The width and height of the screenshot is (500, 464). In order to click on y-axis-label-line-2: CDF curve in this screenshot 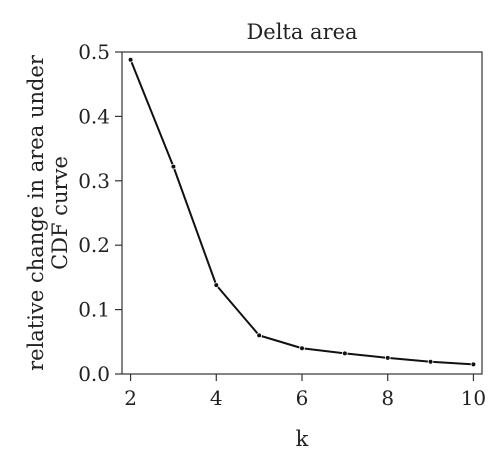, I will do `click(60, 213)`.